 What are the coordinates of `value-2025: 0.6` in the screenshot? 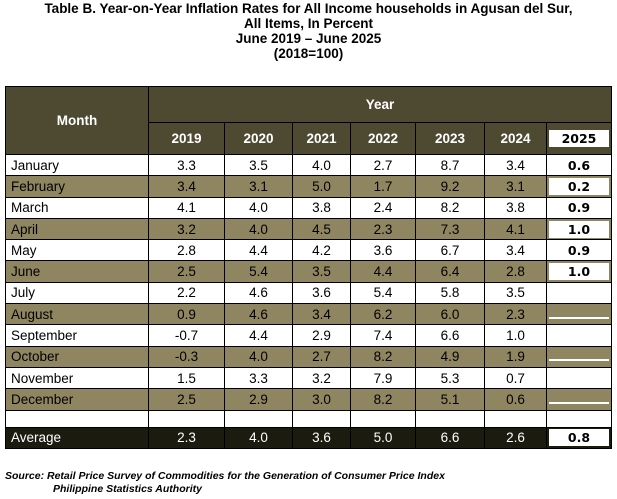 It's located at (579, 165).